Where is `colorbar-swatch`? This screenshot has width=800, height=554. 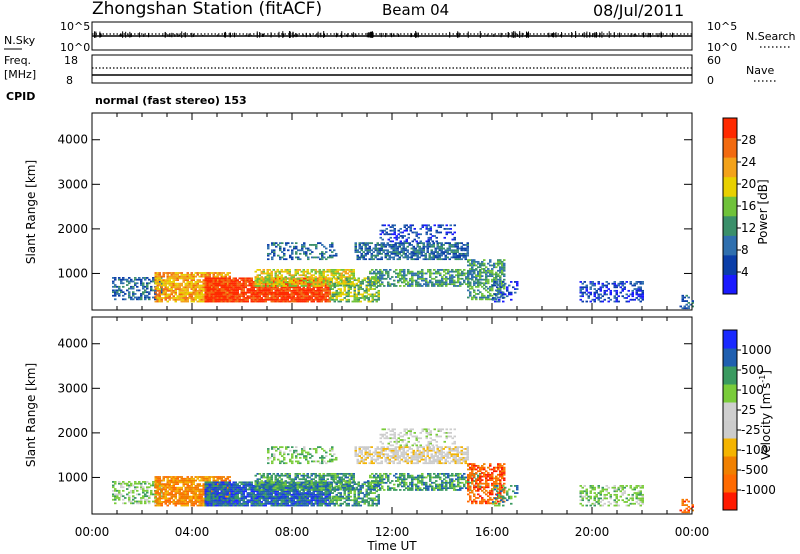
colorbar-swatch is located at coordinates (730, 128).